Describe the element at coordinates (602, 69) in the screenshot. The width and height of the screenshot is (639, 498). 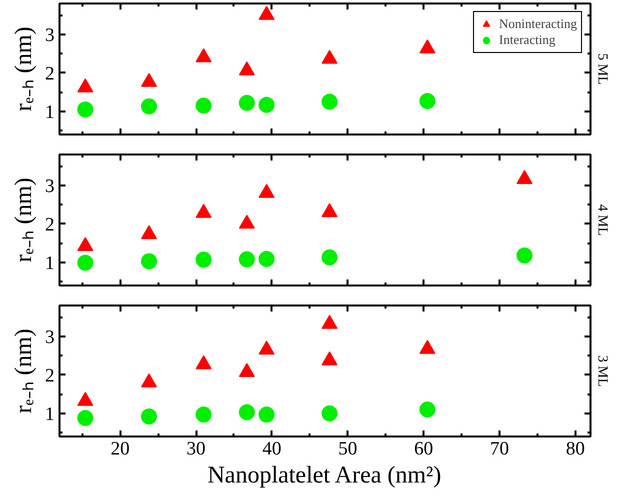
I see `y2-axis-title: 5 ML` at that location.